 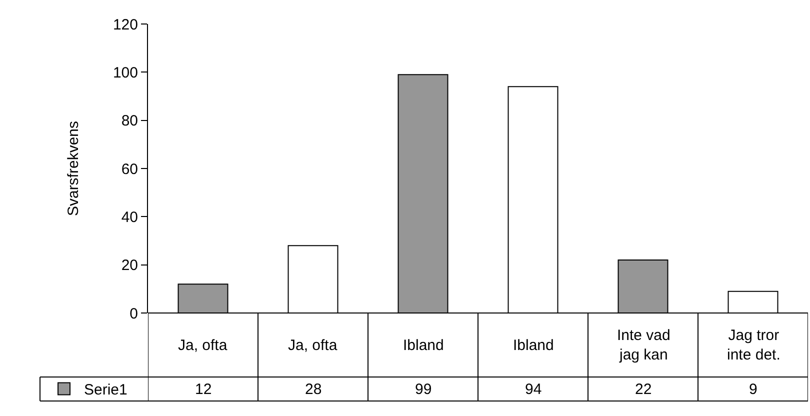 I want to click on x-tick-label: Jag tror inte det., so click(x=753, y=345).